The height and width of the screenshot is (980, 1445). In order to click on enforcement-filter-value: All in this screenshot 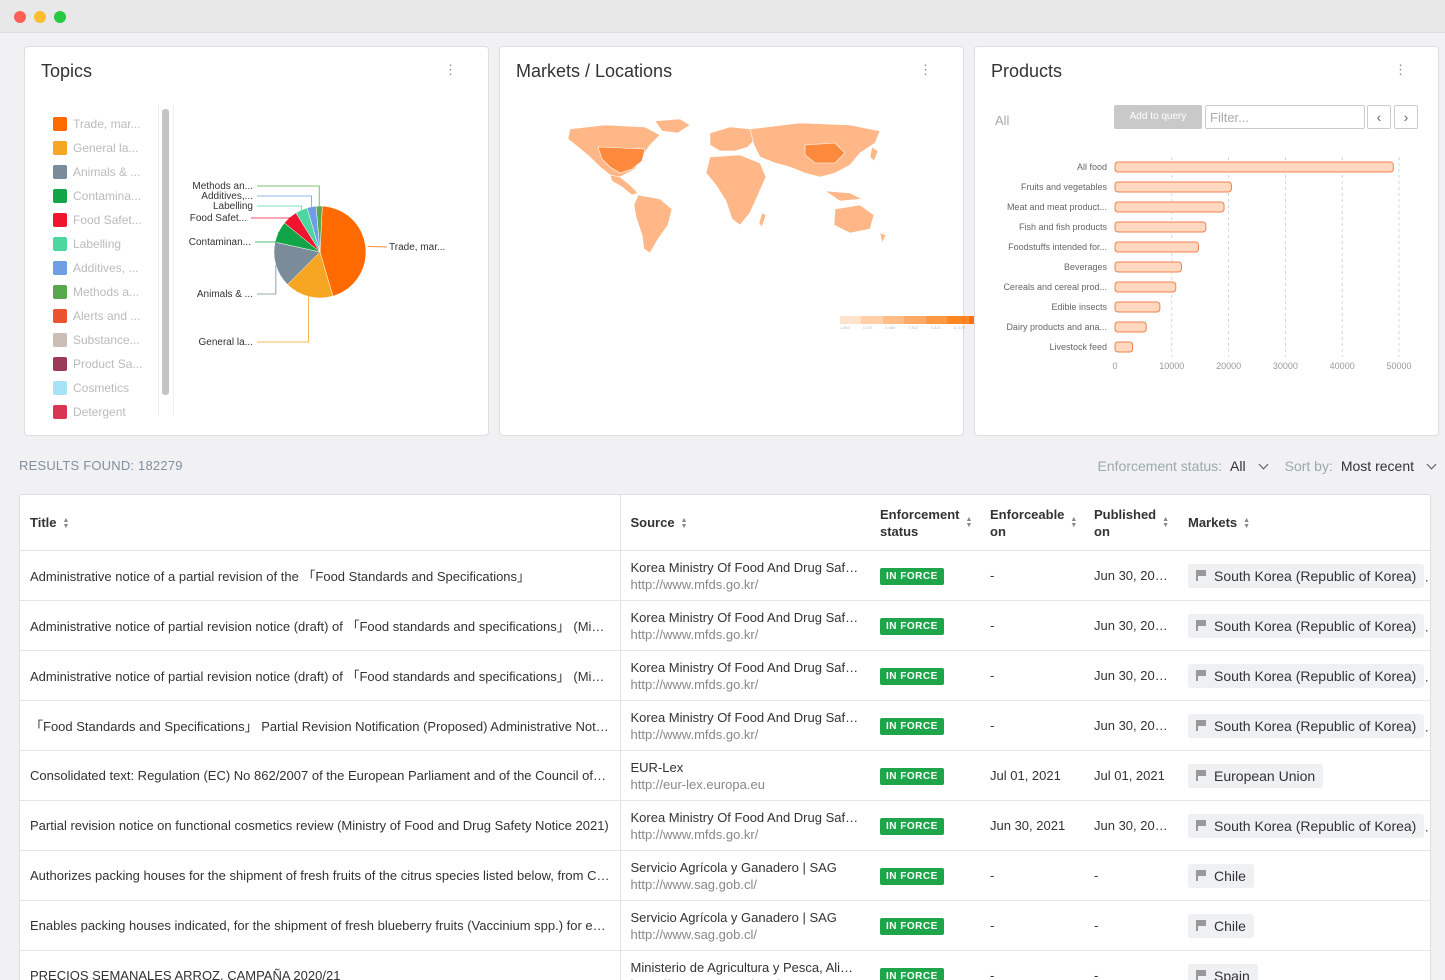, I will do `click(1238, 466)`.